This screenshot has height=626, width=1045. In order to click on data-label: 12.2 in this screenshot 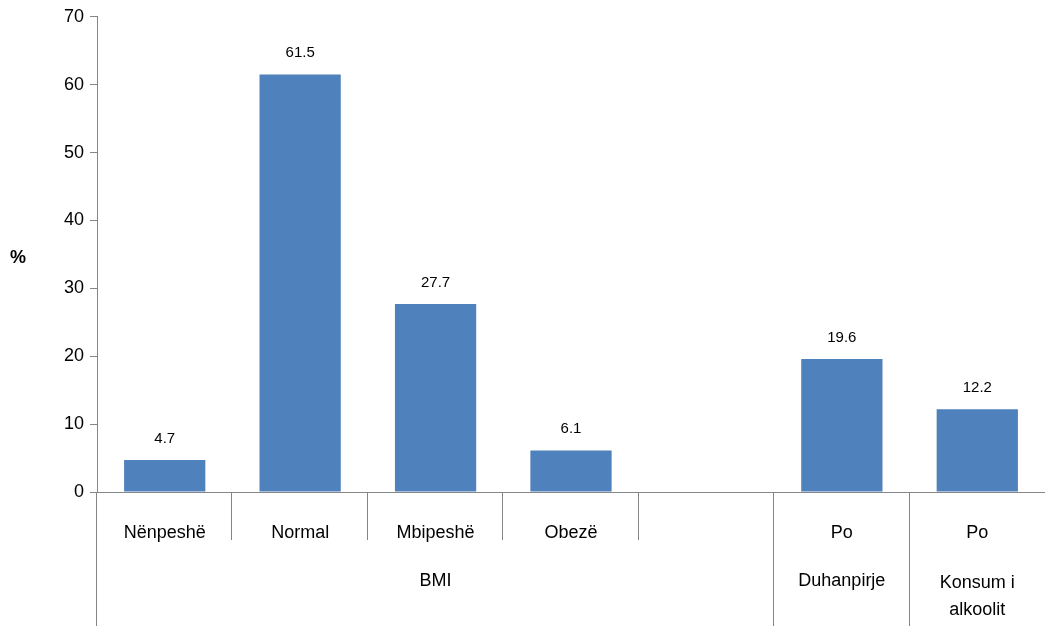, I will do `click(977, 386)`.